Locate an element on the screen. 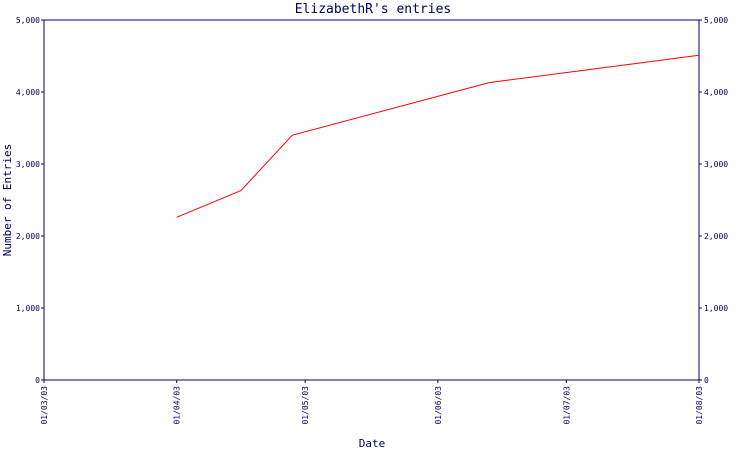  x-tick-label: 01/07/03 is located at coordinates (566, 405).